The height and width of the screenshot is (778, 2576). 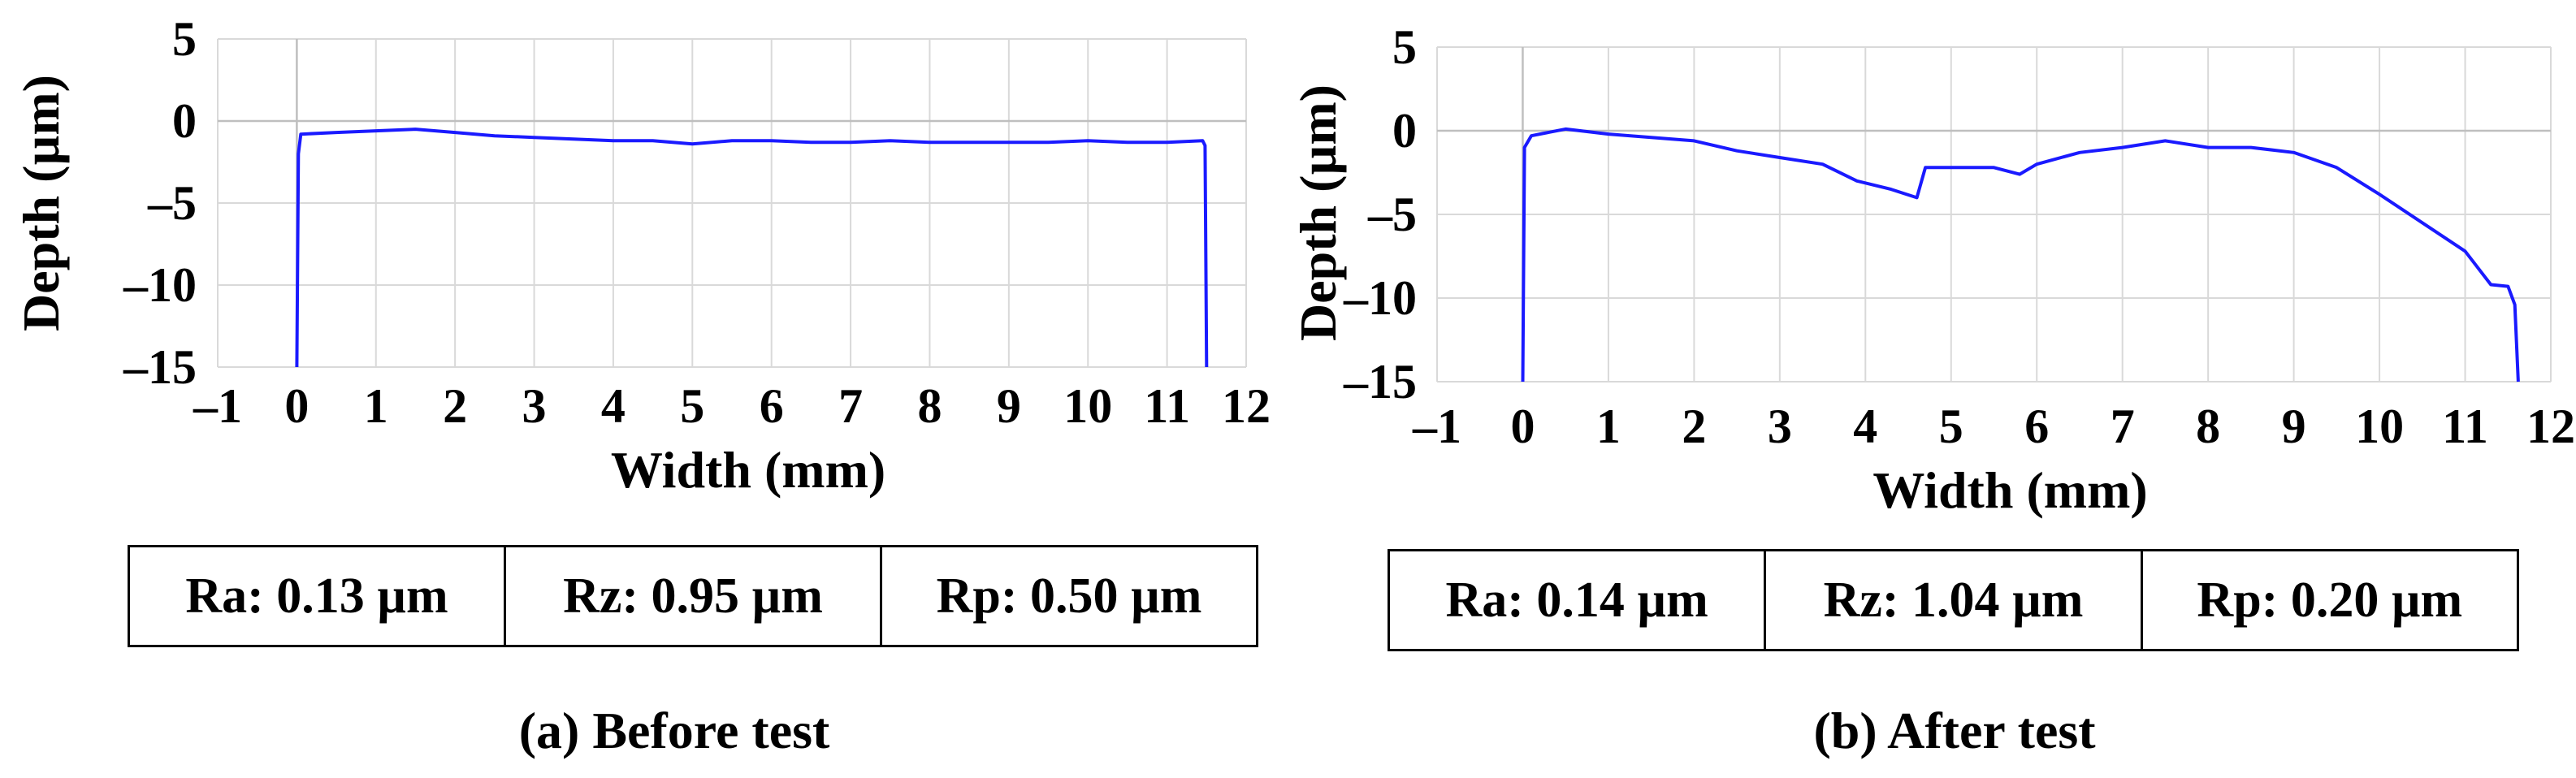 What do you see at coordinates (1954, 730) in the screenshot?
I see `panel-caption: (b) After test` at bounding box center [1954, 730].